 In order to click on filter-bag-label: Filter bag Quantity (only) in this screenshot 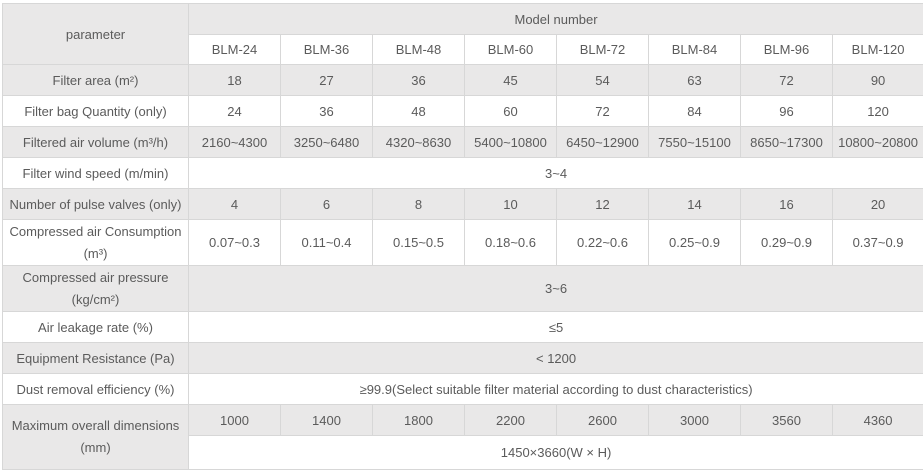, I will do `click(96, 111)`.